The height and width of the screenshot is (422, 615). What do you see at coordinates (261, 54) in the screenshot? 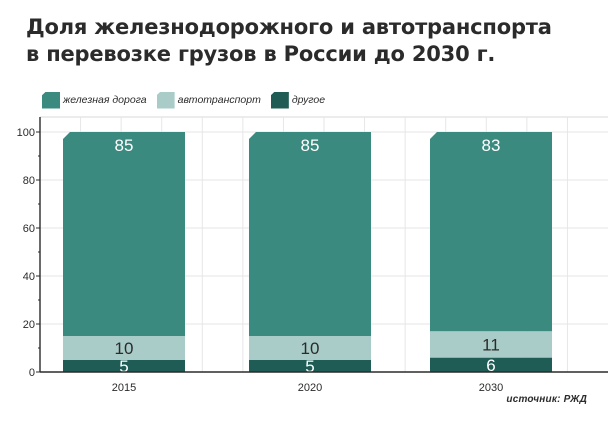
I see `chart-title-line-2: в перевозке грузов в России до 2030 г.` at bounding box center [261, 54].